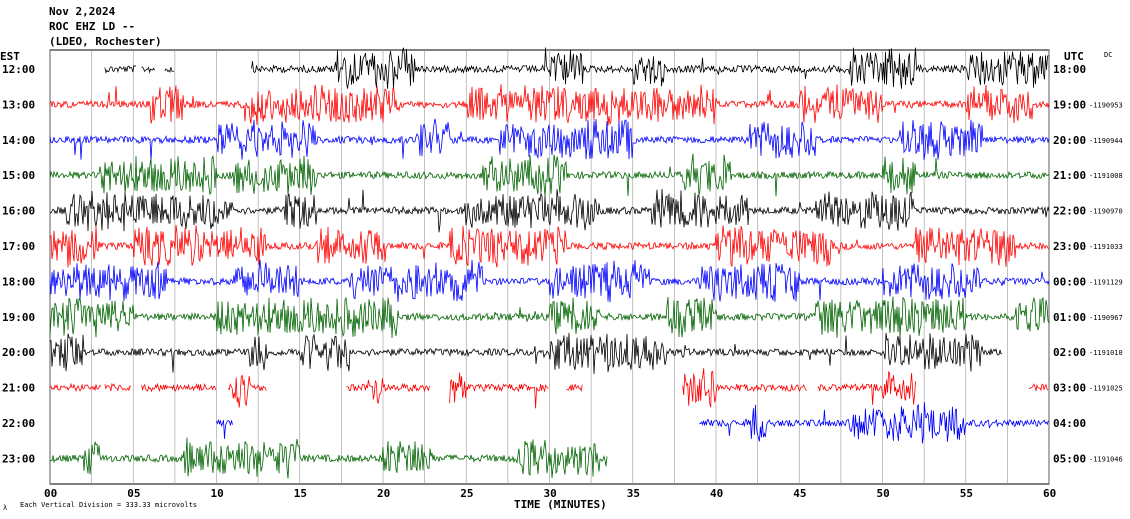 Image resolution: width=1130 pixels, height=519 pixels. What do you see at coordinates (82, 11) in the screenshot?
I see `chart-date: Nov 2,2024` at bounding box center [82, 11].